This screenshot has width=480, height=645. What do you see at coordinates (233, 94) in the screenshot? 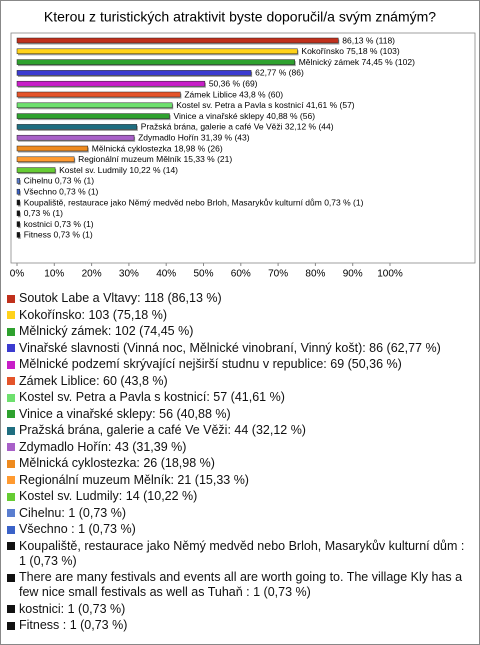
I see `value-label: Zámek Liblice 43,8 % (60)` at bounding box center [233, 94].